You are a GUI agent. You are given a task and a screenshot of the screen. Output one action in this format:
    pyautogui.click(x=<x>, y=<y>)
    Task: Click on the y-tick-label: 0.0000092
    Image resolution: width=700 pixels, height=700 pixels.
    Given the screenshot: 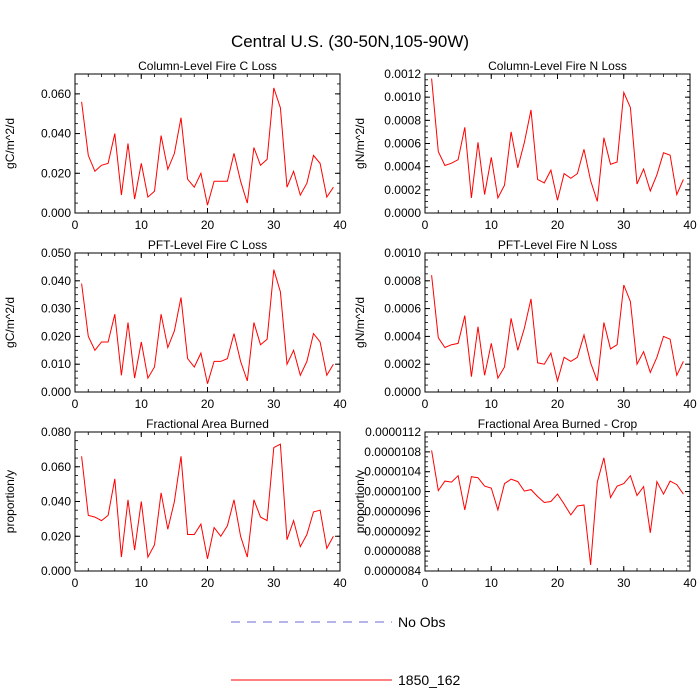 What is the action you would take?
    pyautogui.click(x=392, y=531)
    